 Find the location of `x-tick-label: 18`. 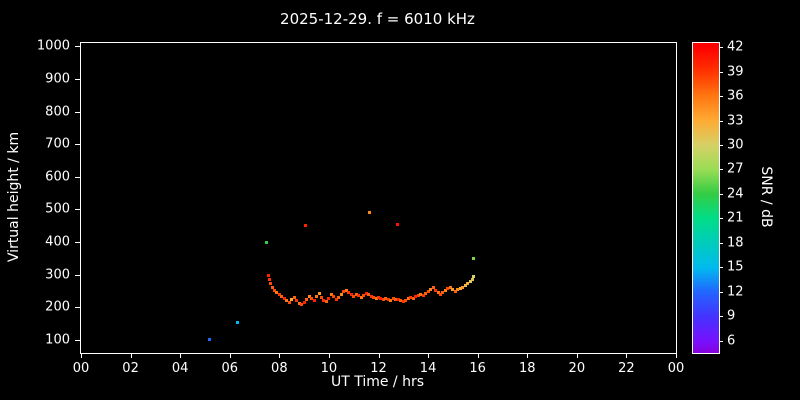

x-tick-label: 18 is located at coordinates (527, 368).